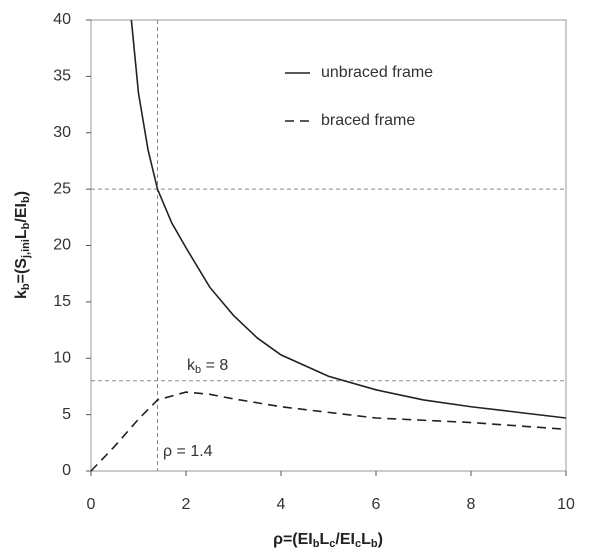 This screenshot has width=600, height=558. What do you see at coordinates (66, 470) in the screenshot?
I see `y-tick-label: 0` at bounding box center [66, 470].